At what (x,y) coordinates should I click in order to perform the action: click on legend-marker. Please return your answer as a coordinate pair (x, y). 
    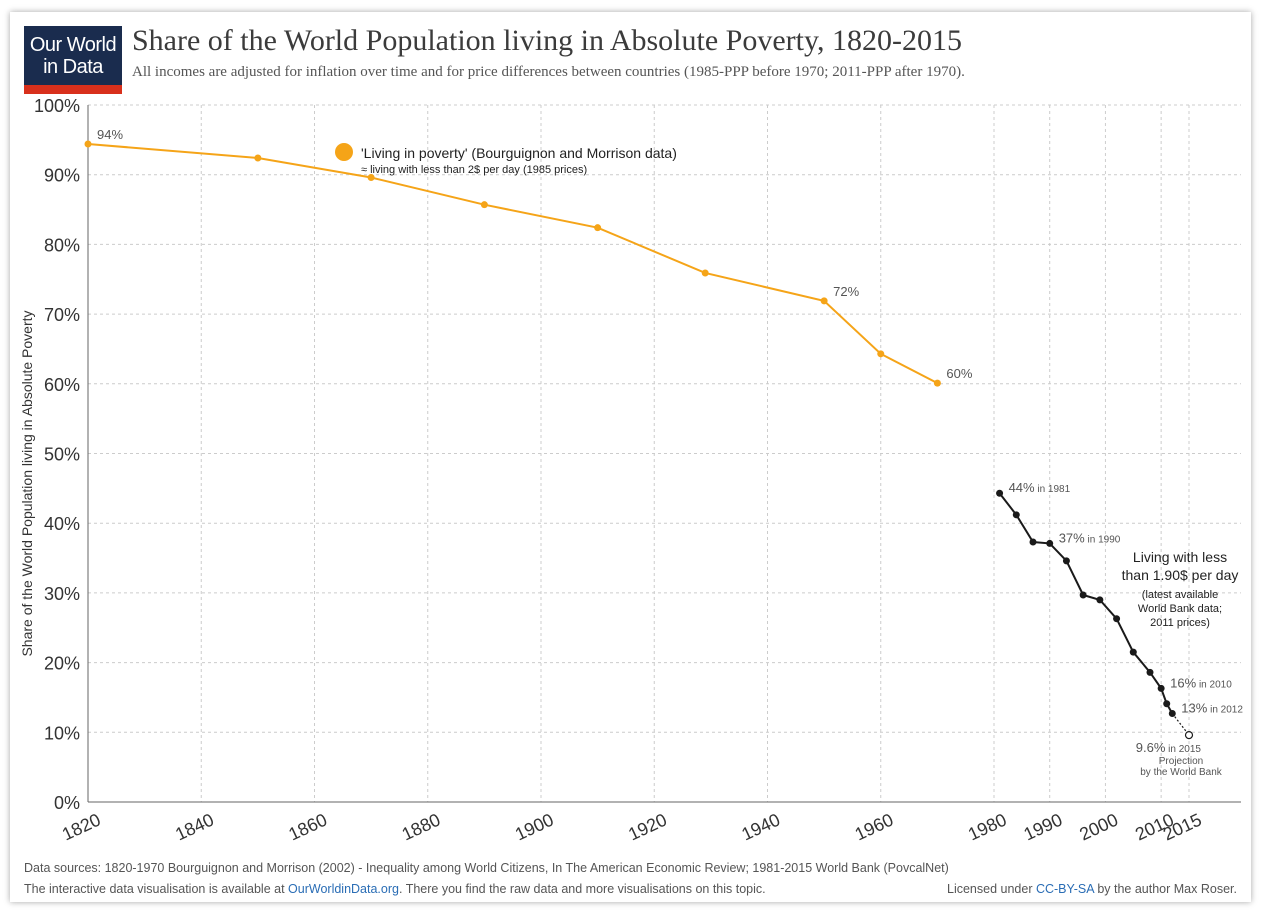
    Looking at the image, I should click on (344, 152).